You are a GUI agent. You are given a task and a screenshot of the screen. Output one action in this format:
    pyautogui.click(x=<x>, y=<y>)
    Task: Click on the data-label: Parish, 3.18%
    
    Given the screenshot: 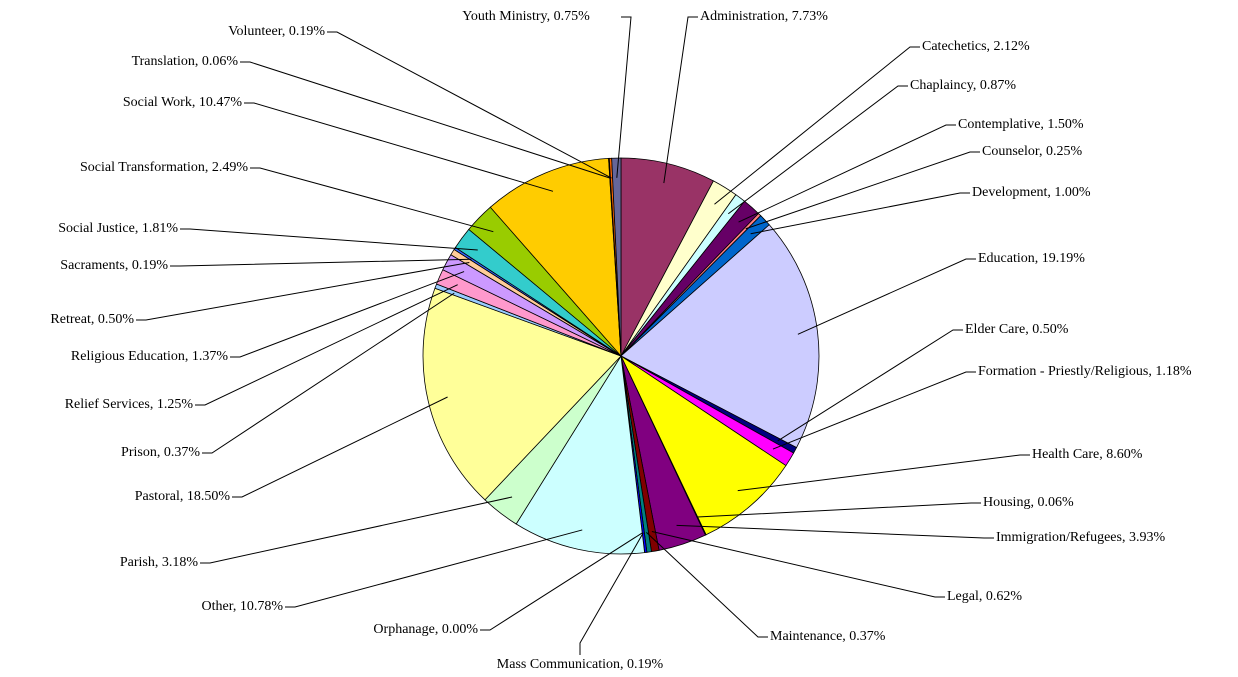 What is the action you would take?
    pyautogui.click(x=159, y=562)
    